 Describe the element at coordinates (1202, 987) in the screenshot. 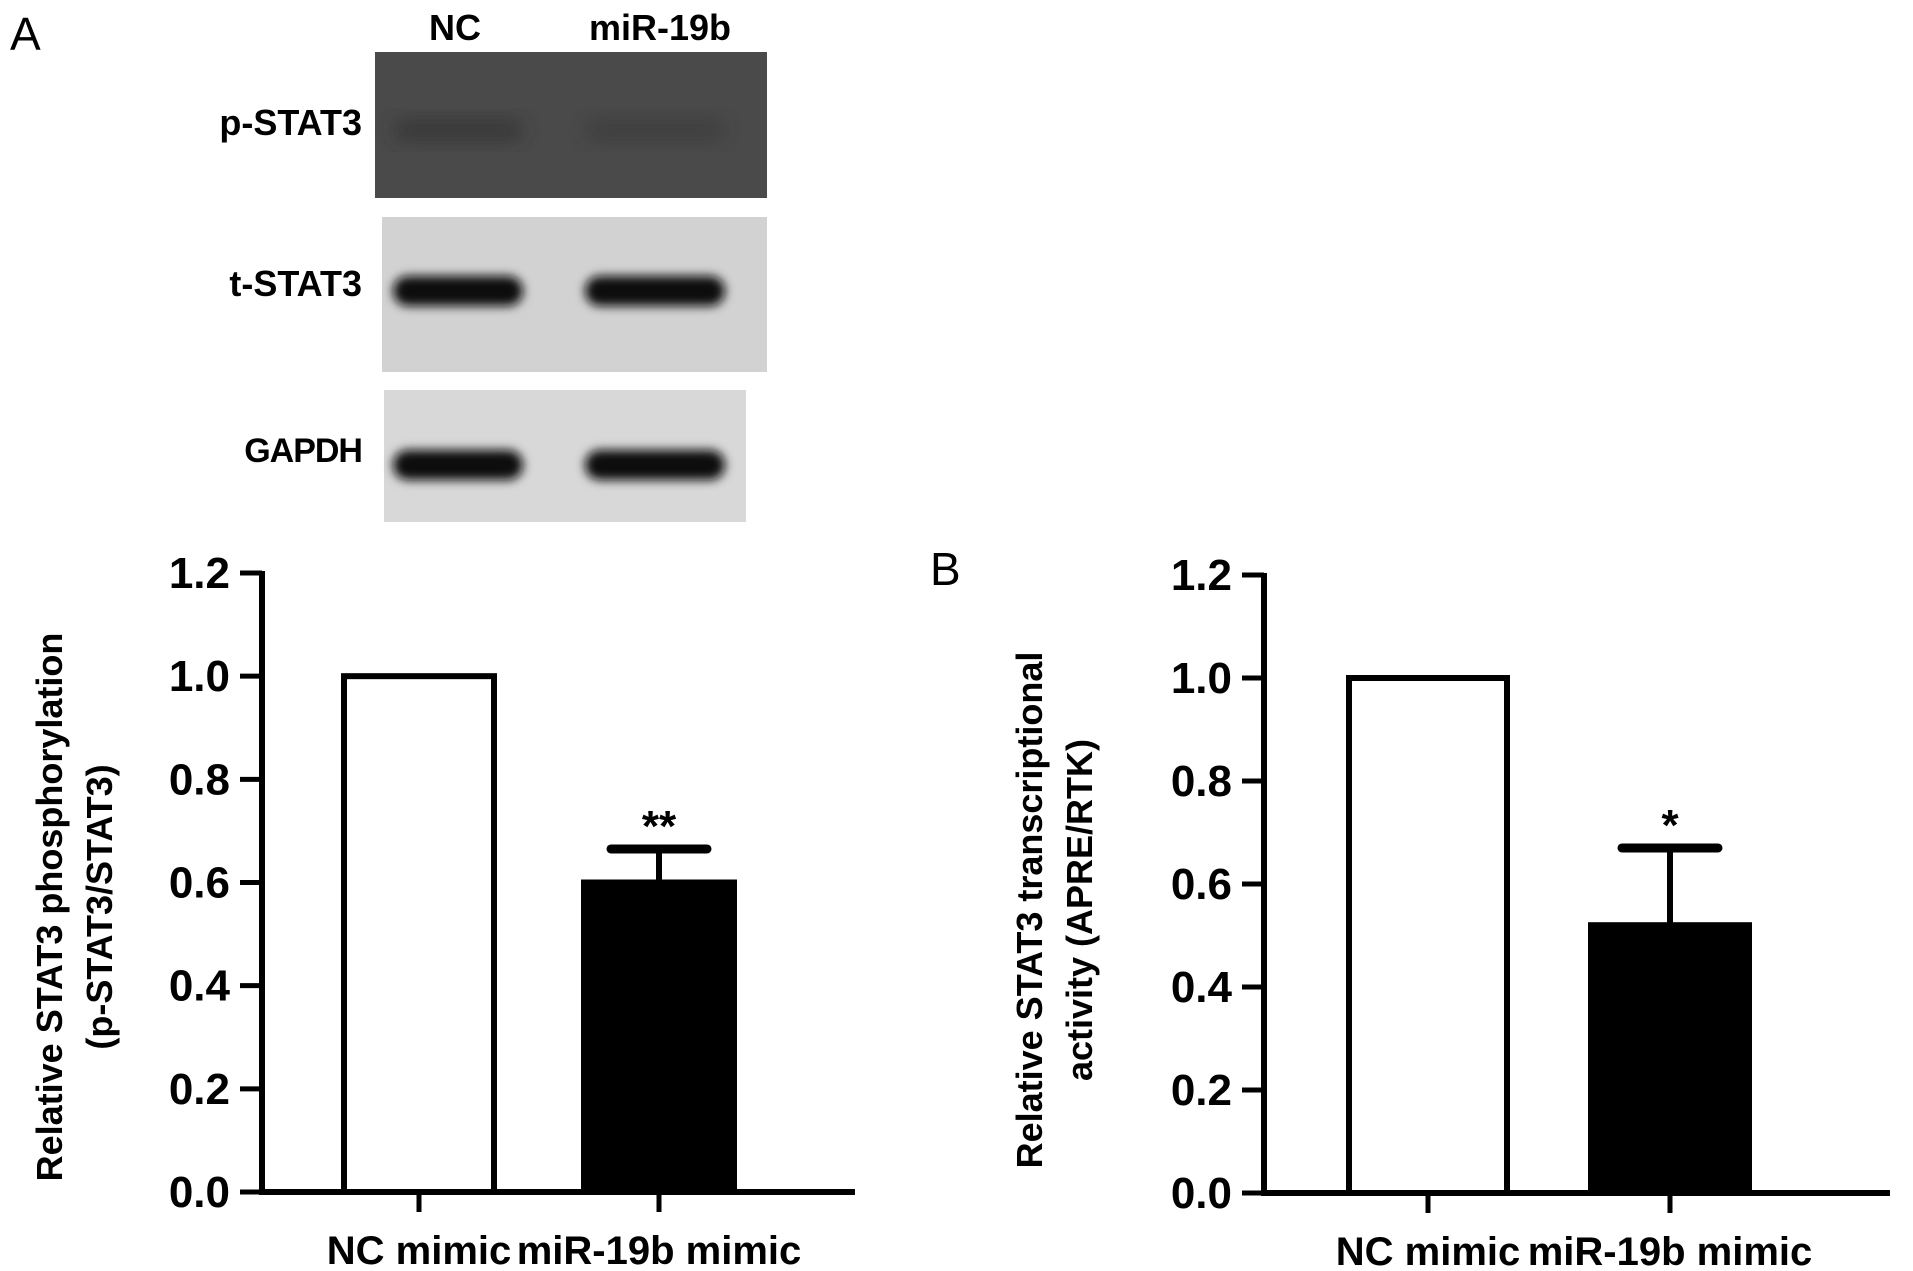

I see `chart-b-ytick-label: 0.4` at that location.